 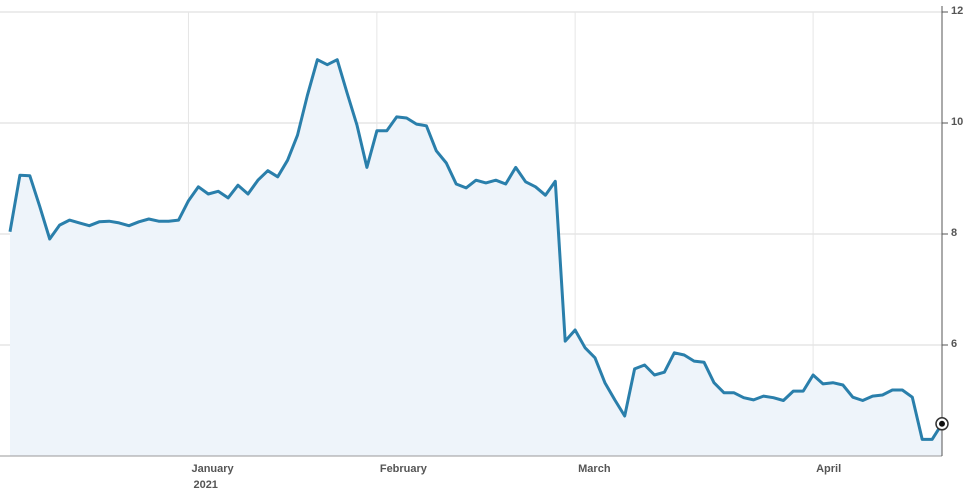 What do you see at coordinates (954, 233) in the screenshot?
I see `y-tick-label: 8` at bounding box center [954, 233].